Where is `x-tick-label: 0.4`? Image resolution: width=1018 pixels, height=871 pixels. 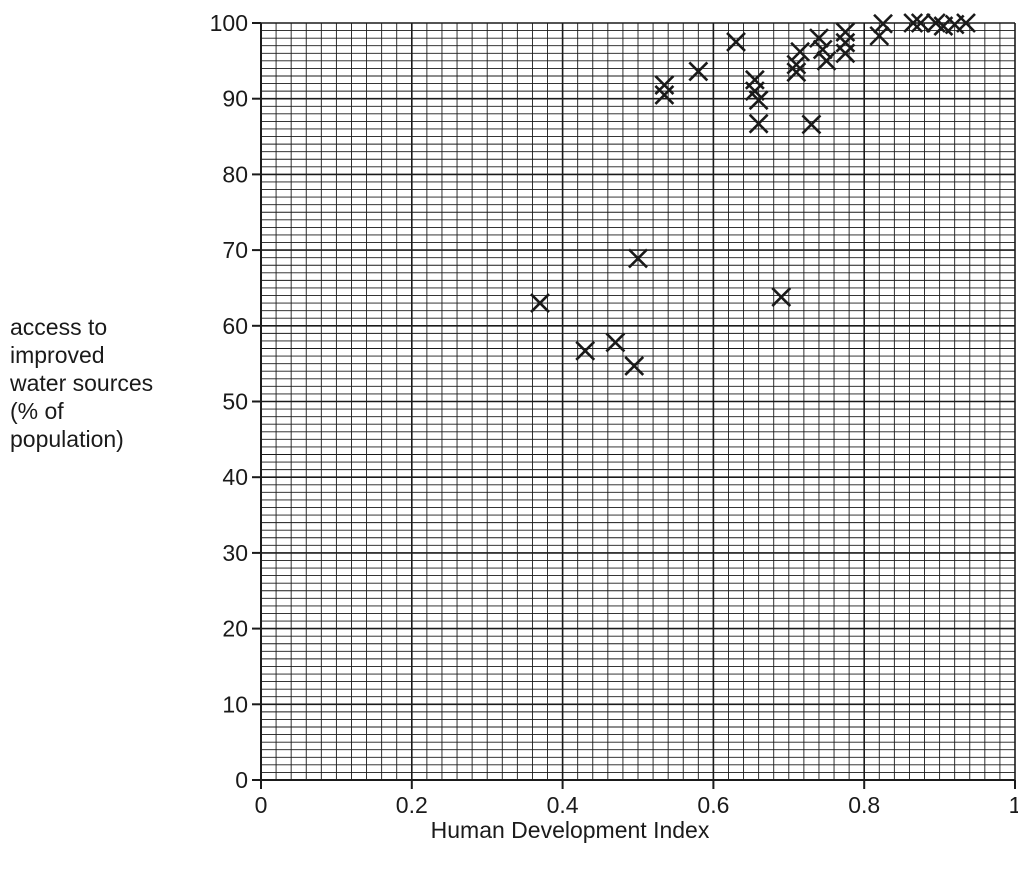 x-tick-label: 0.4 is located at coordinates (563, 805).